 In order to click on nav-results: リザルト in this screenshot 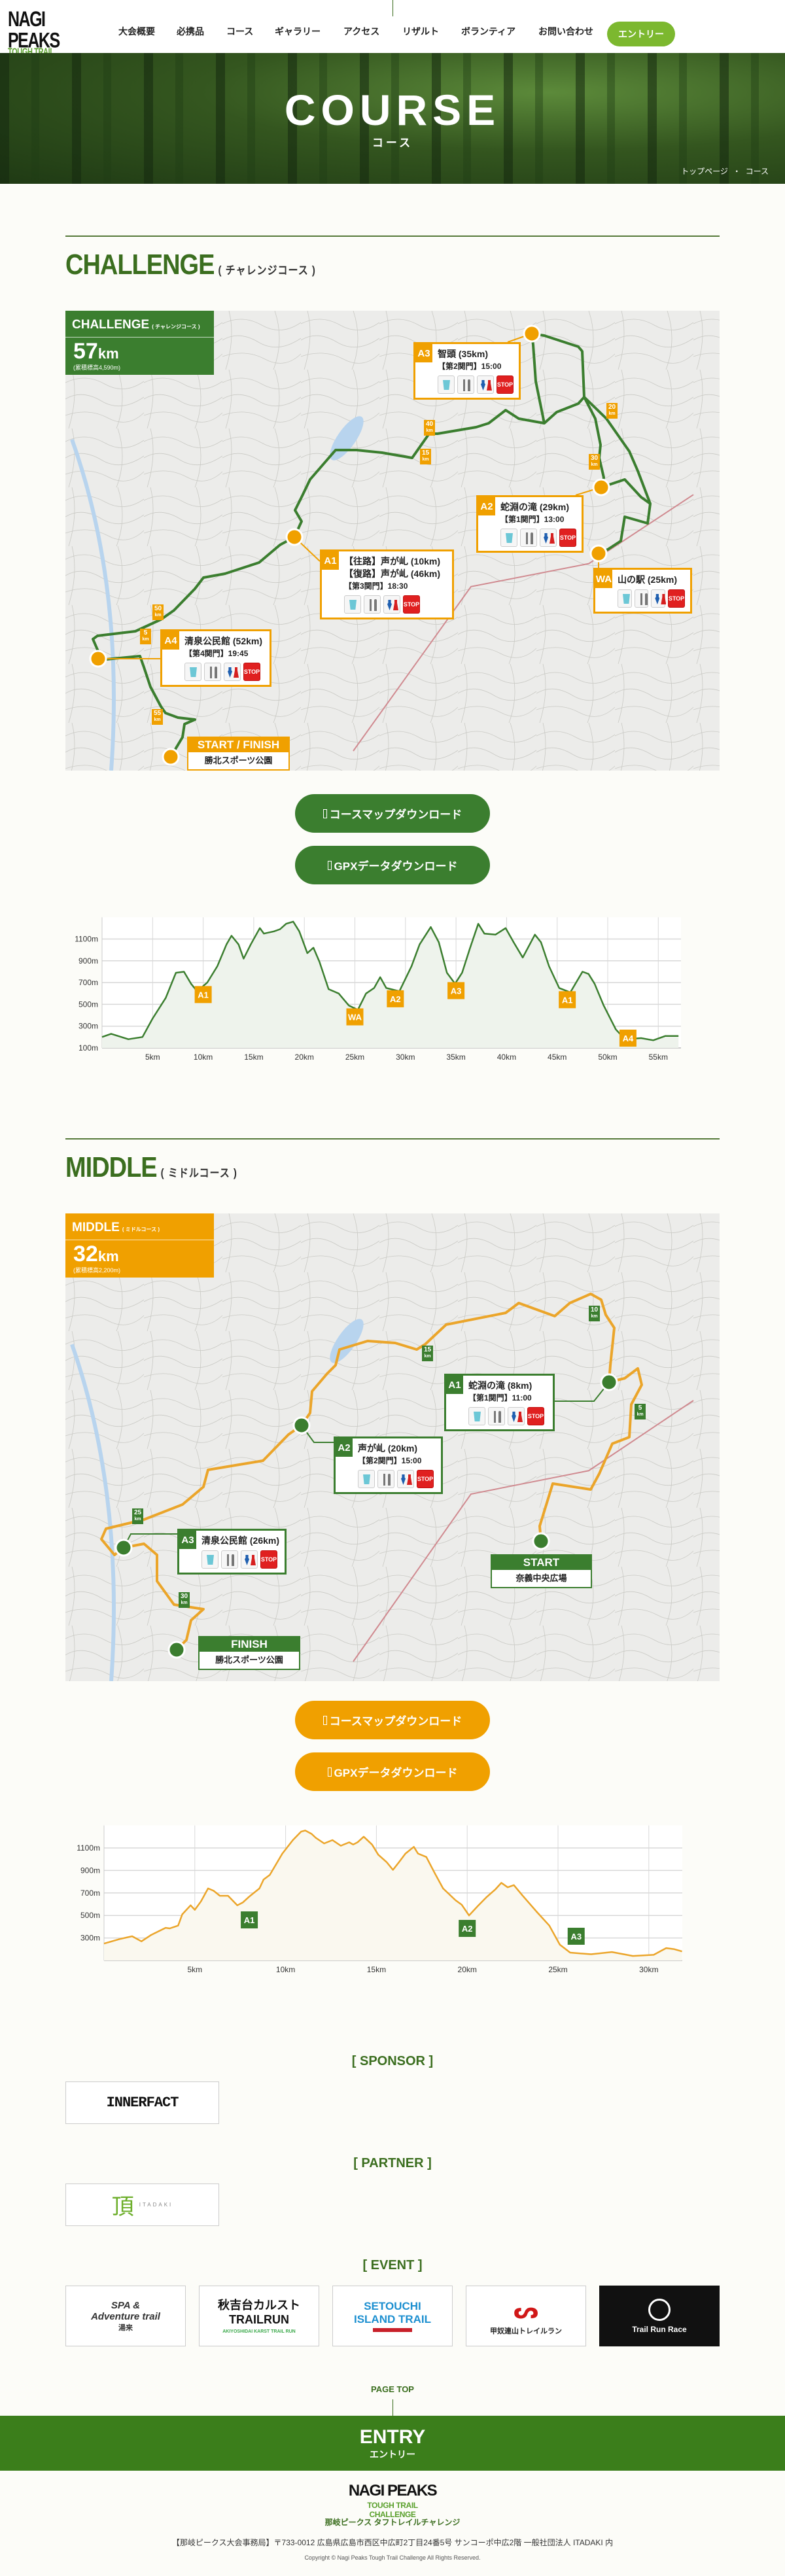, I will do `click(421, 32)`.